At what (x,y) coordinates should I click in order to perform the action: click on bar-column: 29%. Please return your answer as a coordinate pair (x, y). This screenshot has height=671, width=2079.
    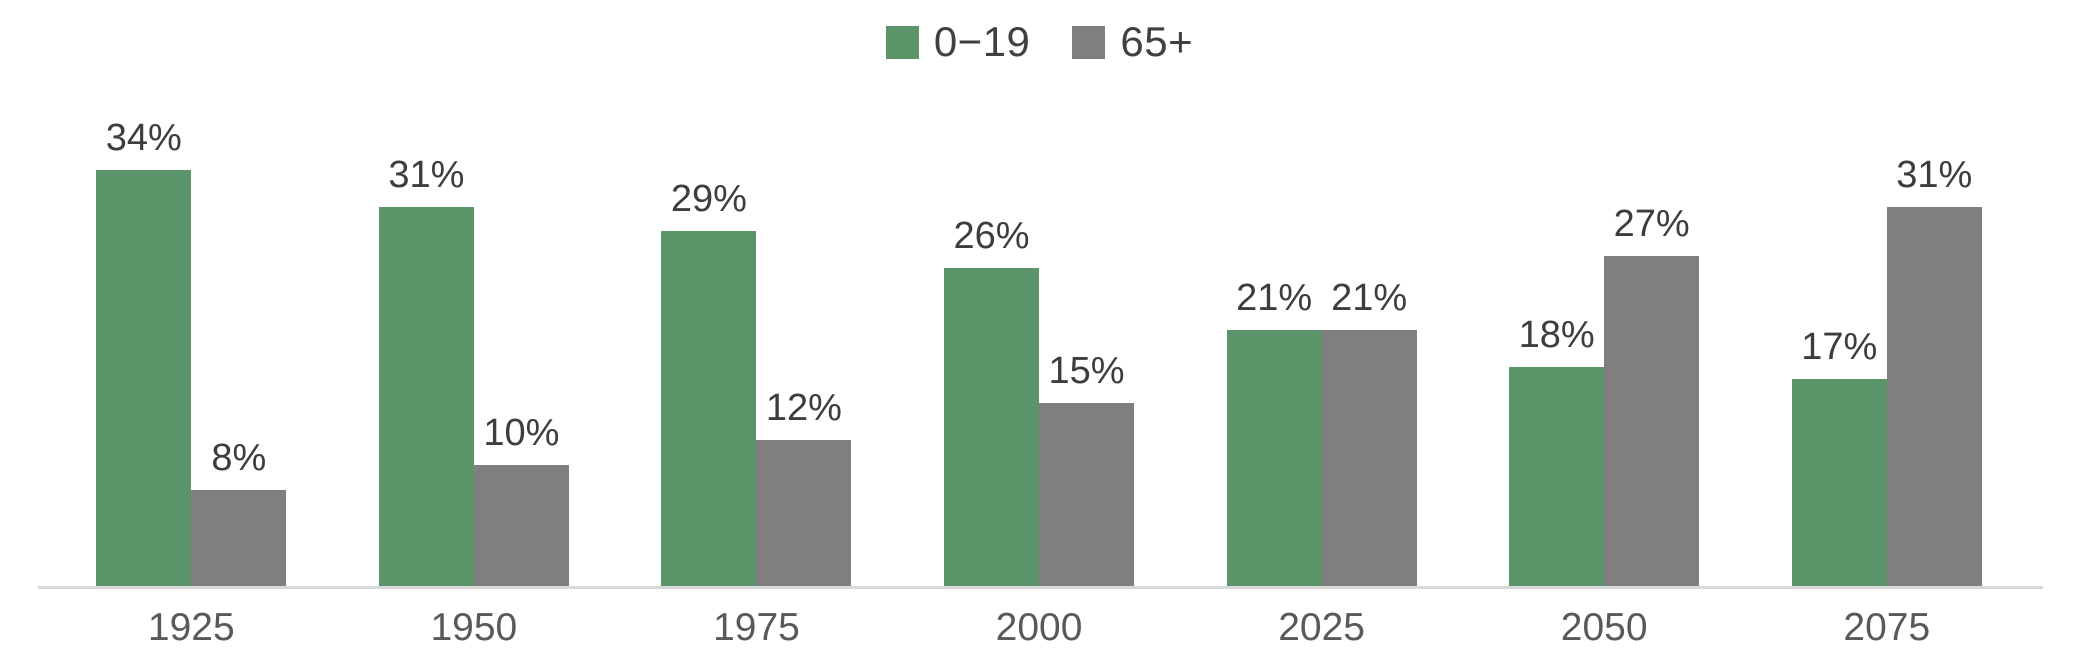
    Looking at the image, I should click on (709, 383).